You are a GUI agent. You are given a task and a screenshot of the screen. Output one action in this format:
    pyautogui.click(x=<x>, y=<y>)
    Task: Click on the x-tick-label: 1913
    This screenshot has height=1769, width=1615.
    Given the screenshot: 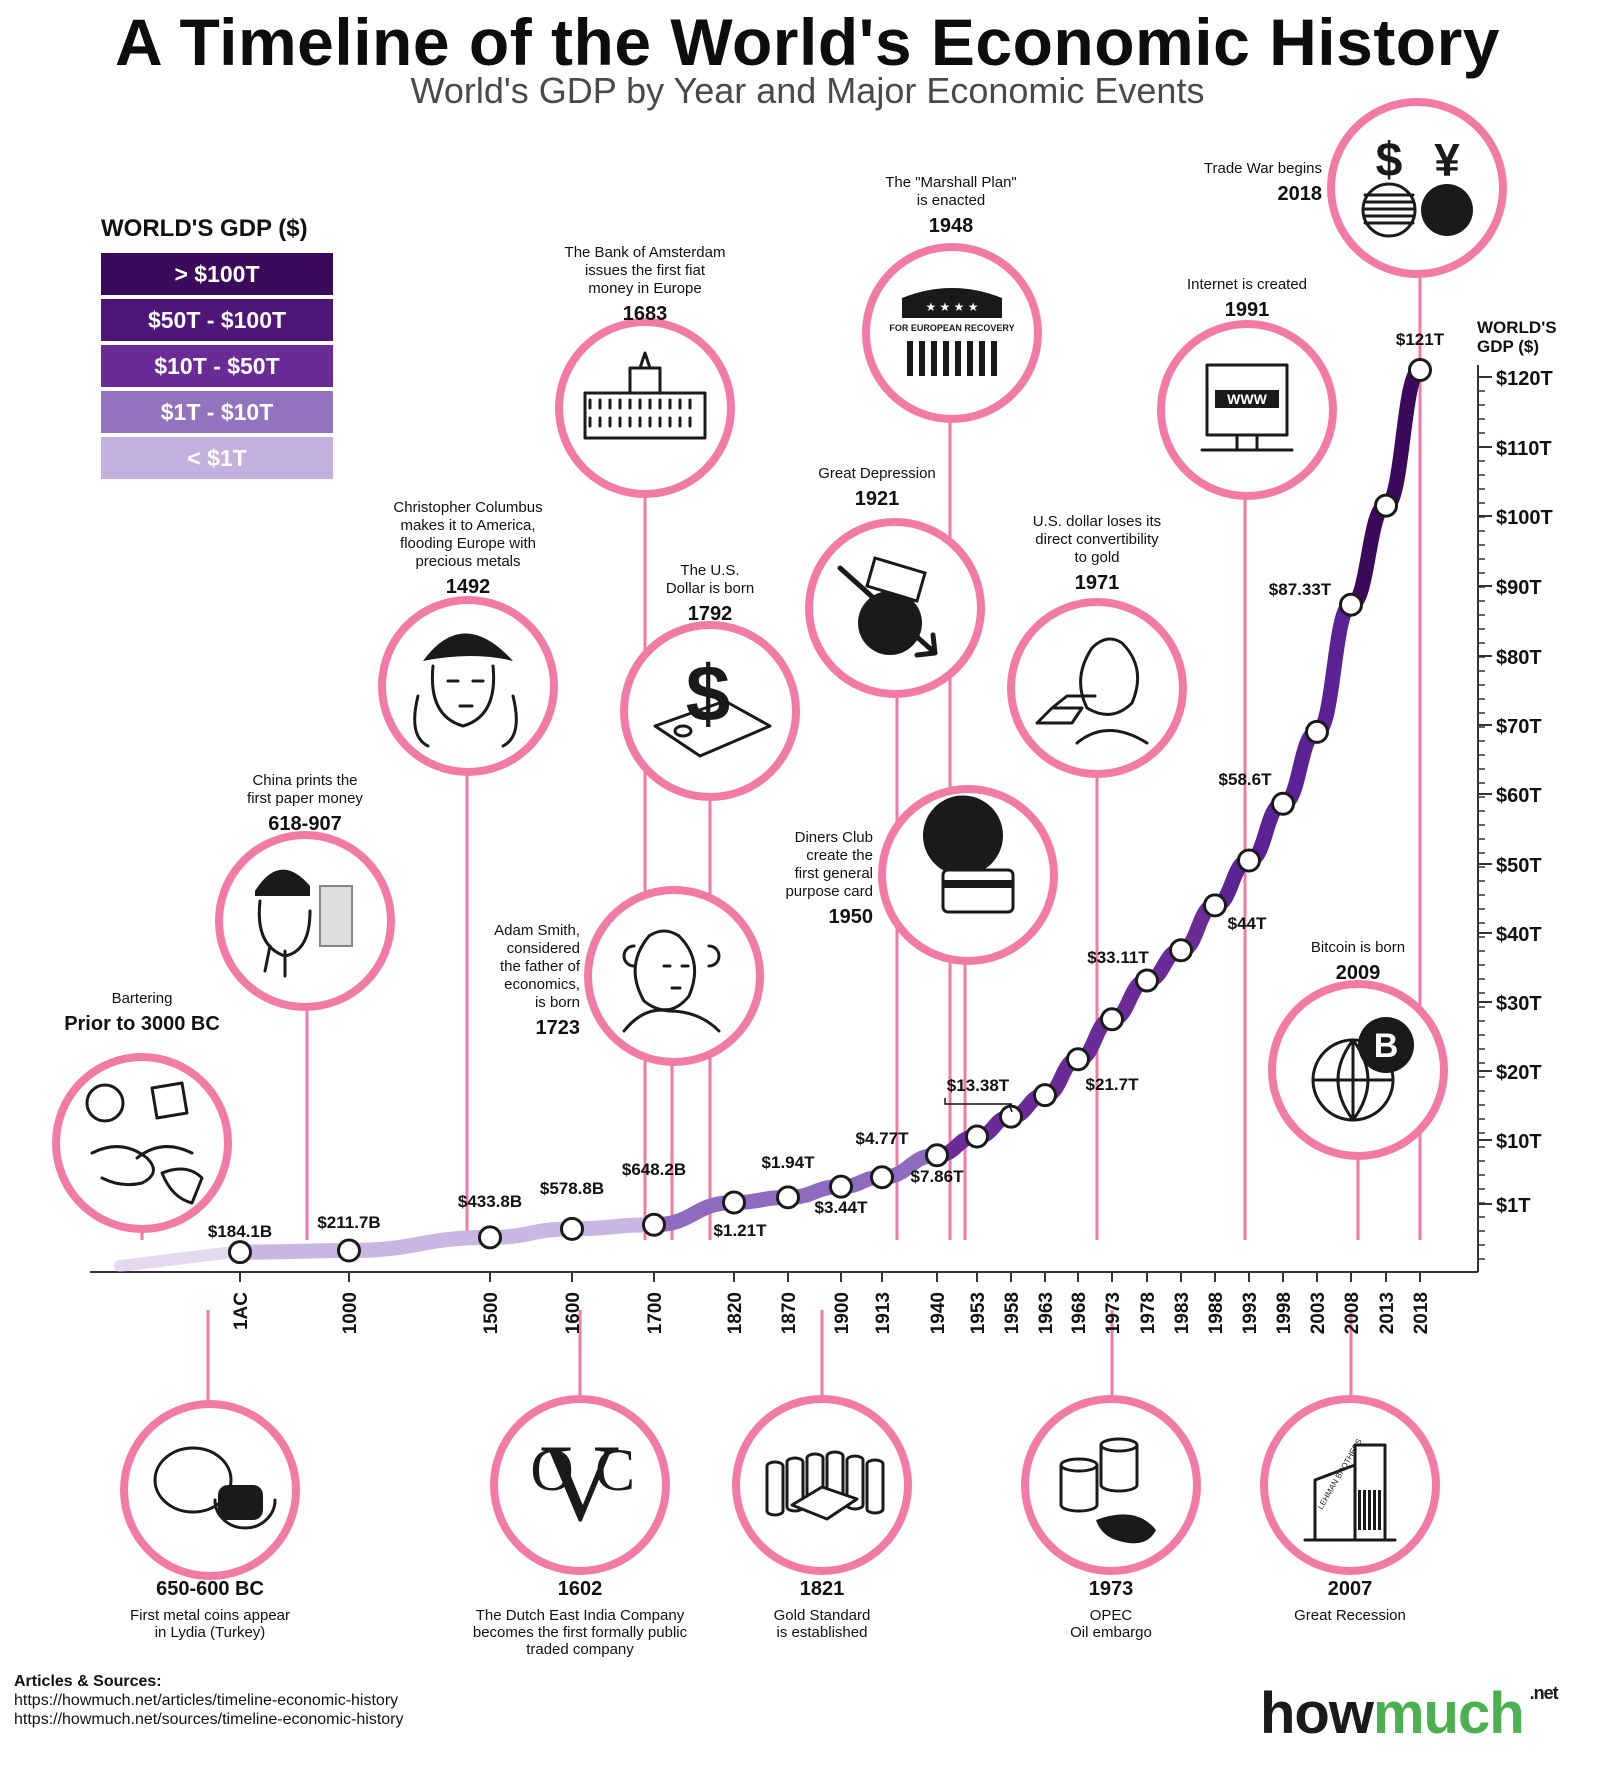 What is the action you would take?
    pyautogui.click(x=883, y=1313)
    